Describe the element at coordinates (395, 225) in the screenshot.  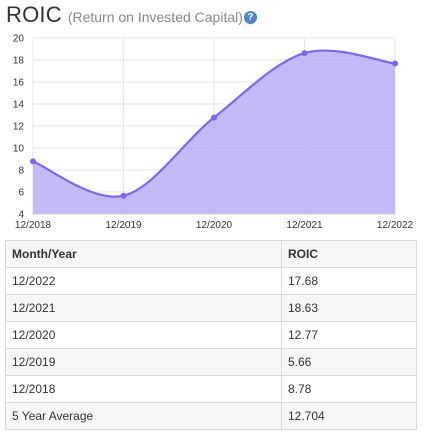
I see `x-tick-label: 12/2022` at that location.